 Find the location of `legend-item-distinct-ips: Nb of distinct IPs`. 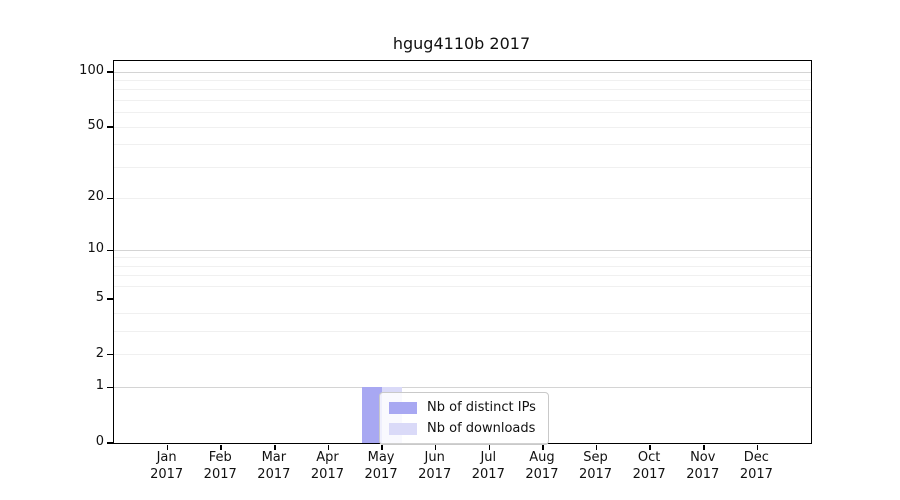

legend-item-distinct-ips: Nb of distinct IPs is located at coordinates (462, 408).